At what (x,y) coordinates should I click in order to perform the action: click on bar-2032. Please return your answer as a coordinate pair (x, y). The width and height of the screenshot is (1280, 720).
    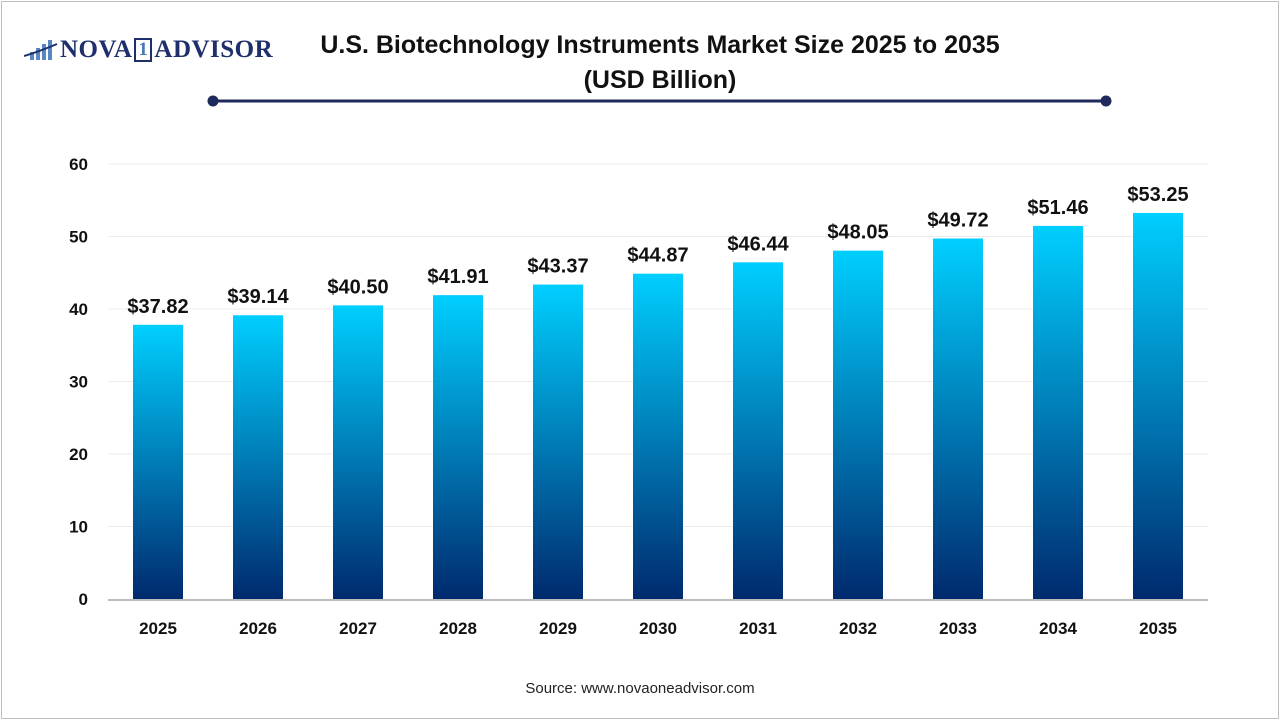
    Looking at the image, I should click on (858, 424).